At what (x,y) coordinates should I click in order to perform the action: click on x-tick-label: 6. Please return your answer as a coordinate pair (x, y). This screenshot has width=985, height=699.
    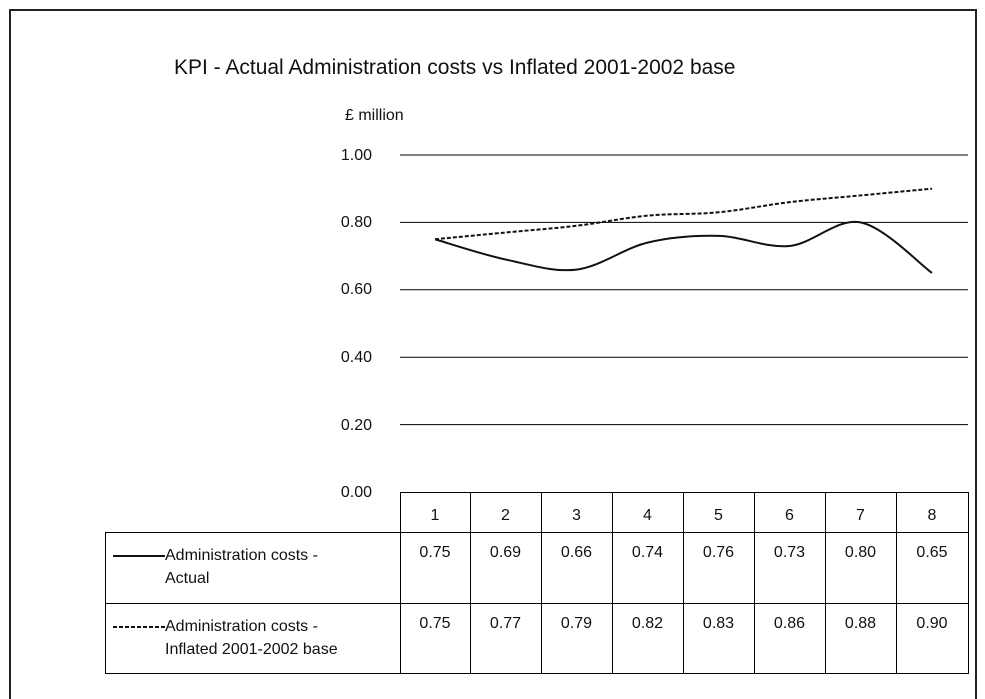
    Looking at the image, I should click on (789, 515).